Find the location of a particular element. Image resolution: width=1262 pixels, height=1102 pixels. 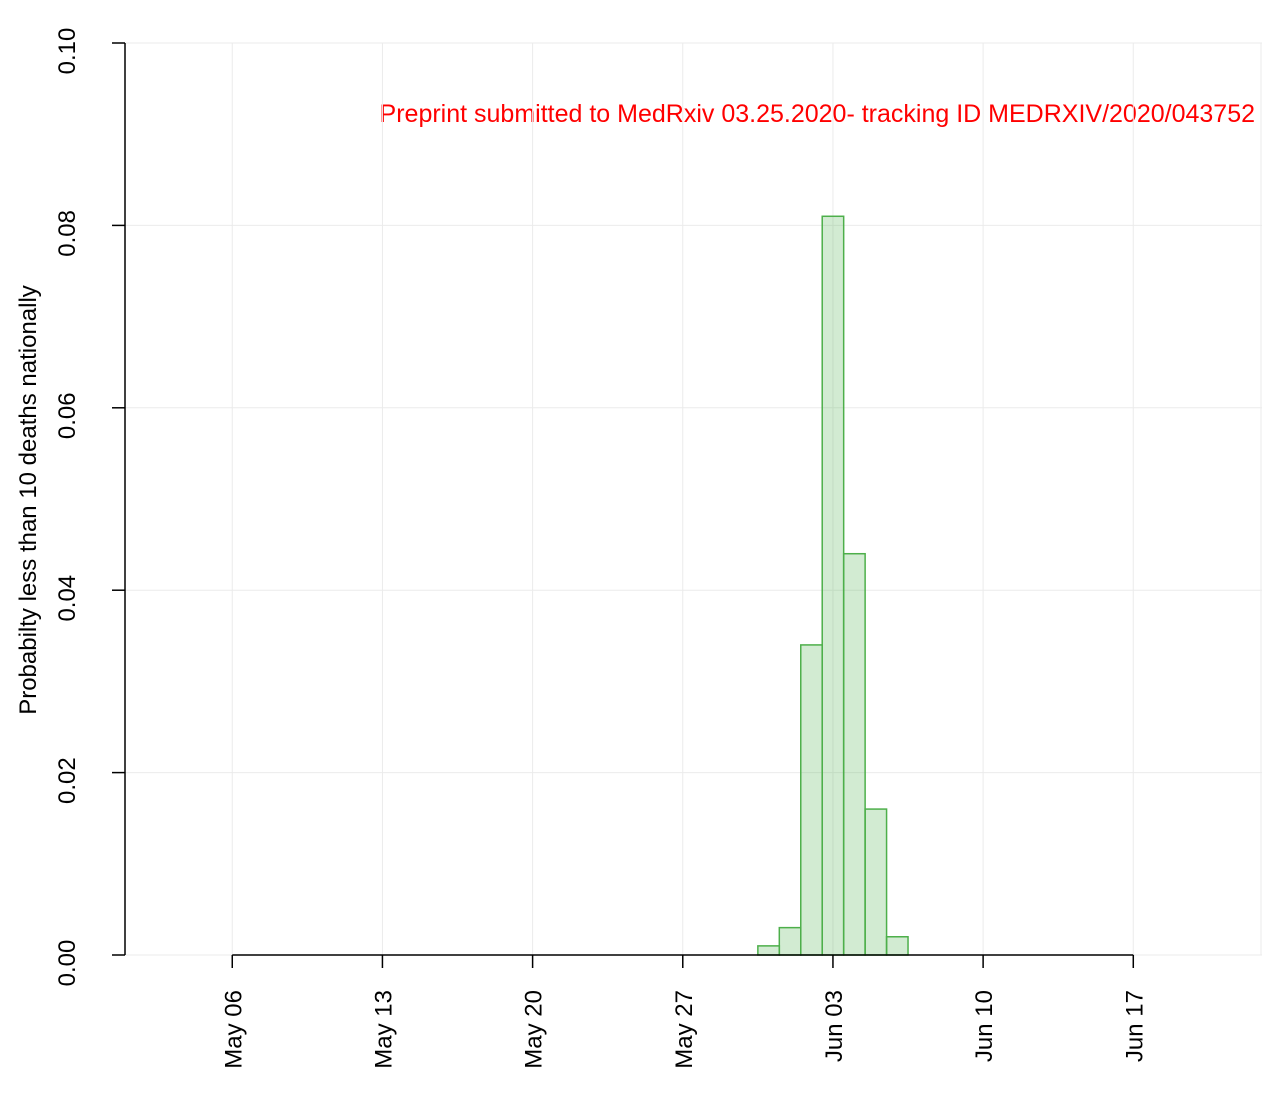

x-tick-label: May 06 is located at coordinates (233, 1029).